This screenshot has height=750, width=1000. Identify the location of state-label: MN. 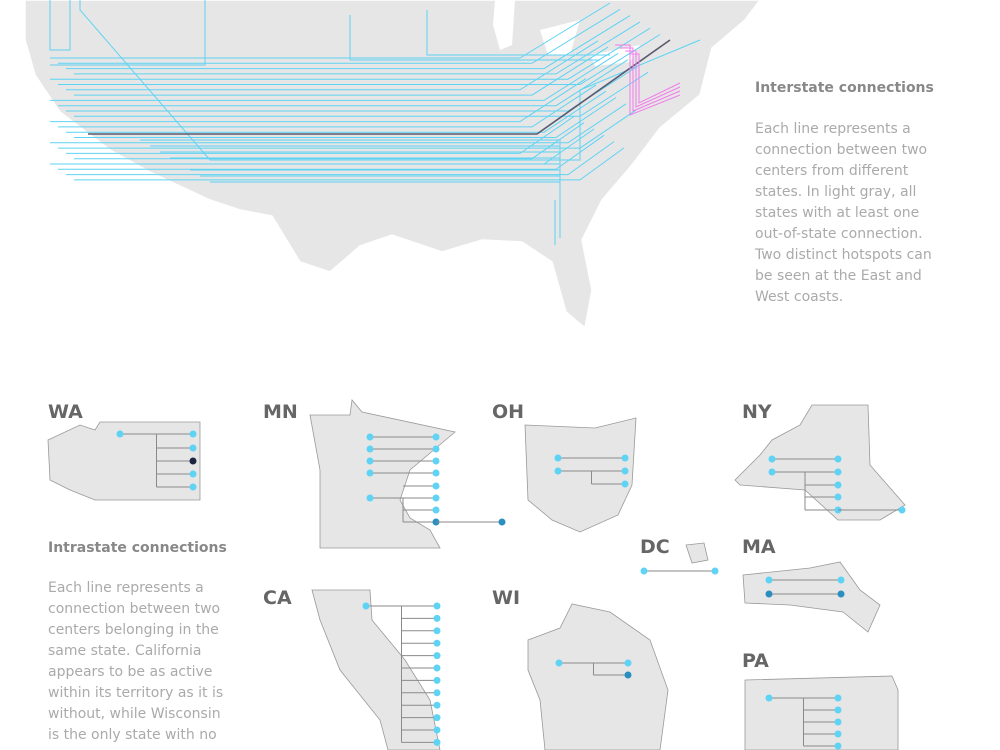
(280, 412).